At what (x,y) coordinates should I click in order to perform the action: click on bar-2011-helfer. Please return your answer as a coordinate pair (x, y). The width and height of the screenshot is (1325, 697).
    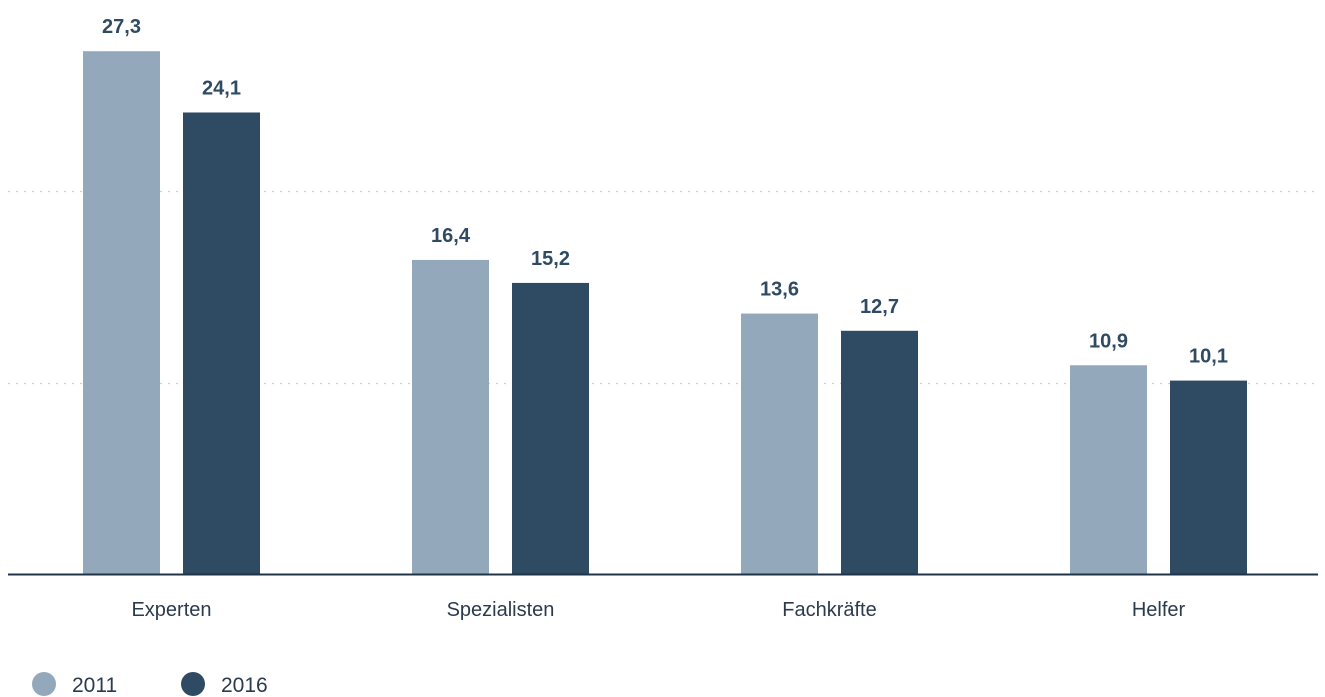
    Looking at the image, I should click on (1108, 469).